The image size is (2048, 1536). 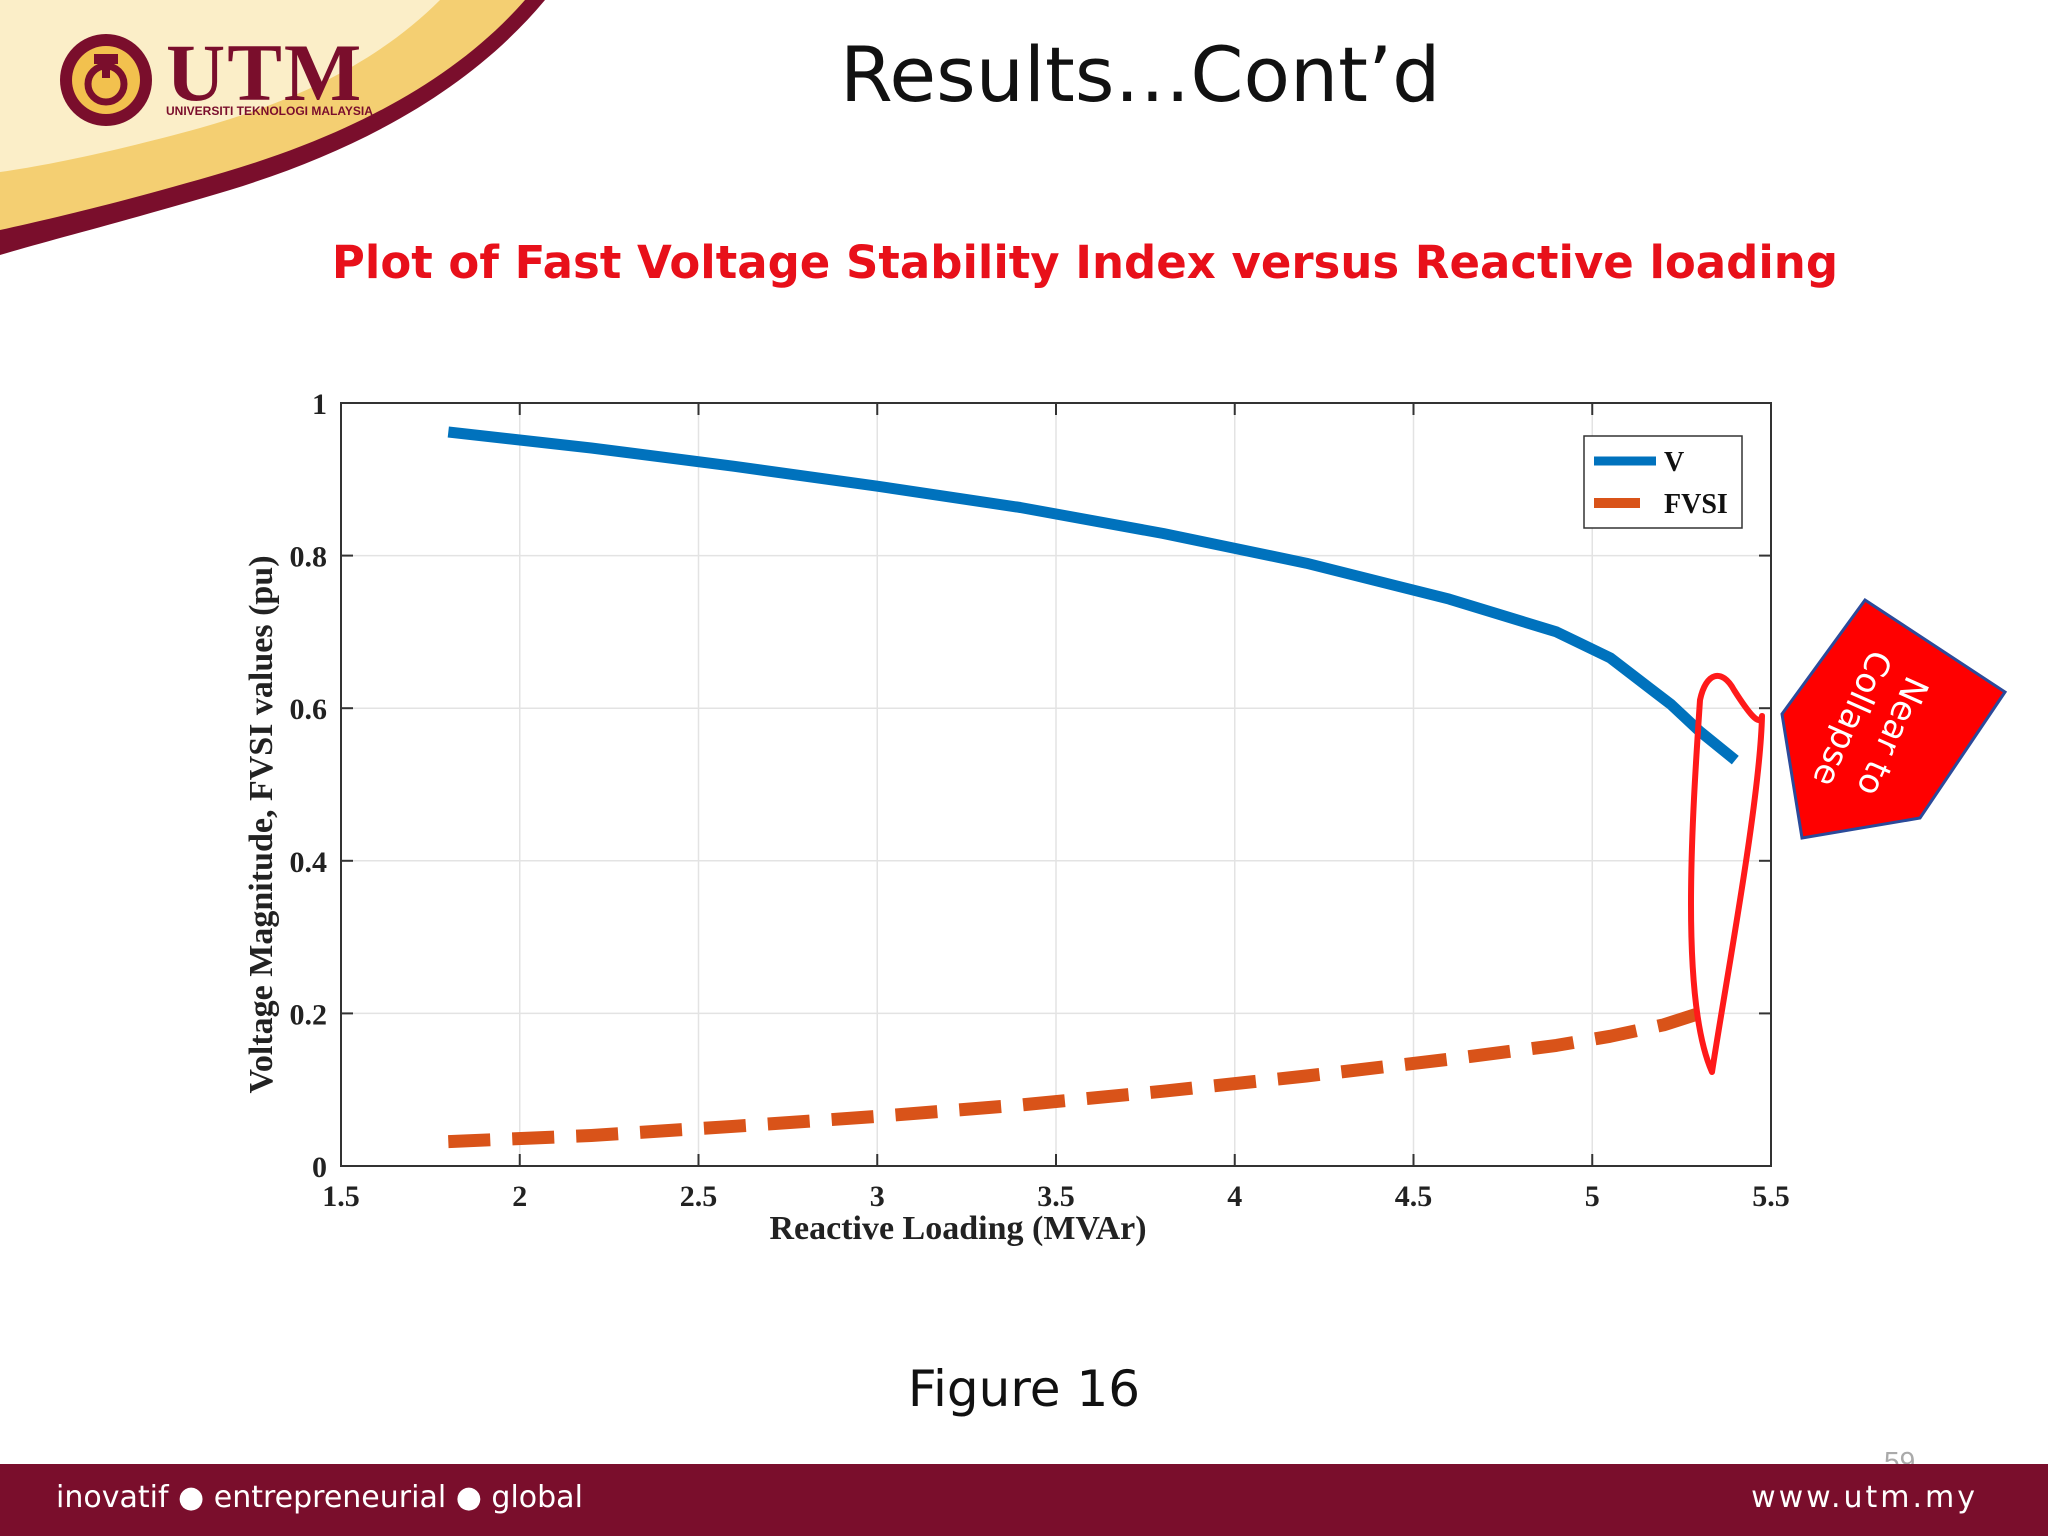 I want to click on x-tick-label: 3, so click(x=877, y=1196).